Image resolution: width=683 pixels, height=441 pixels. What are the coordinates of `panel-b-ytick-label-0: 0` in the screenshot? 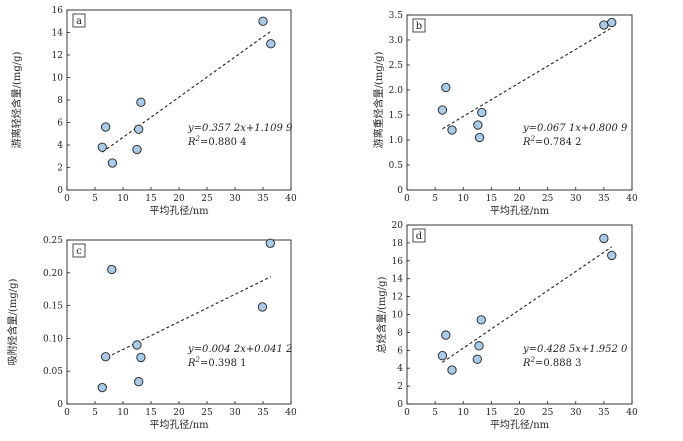 It's located at (400, 191).